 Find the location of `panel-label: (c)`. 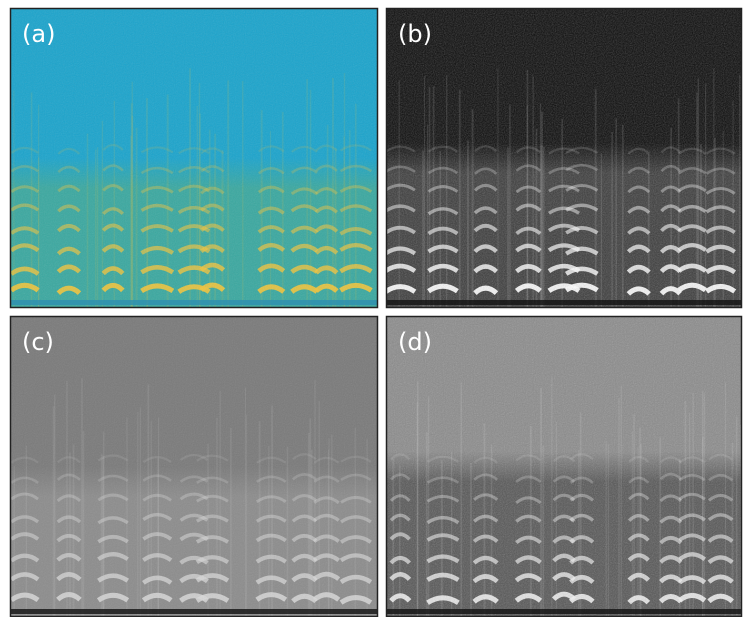

panel-label: (c) is located at coordinates (38, 342).